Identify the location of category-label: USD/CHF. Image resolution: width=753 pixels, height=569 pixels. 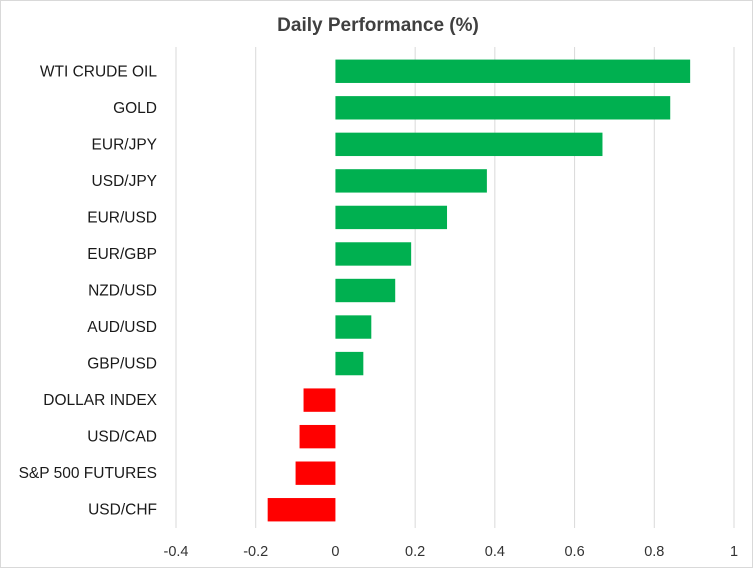
(122, 510).